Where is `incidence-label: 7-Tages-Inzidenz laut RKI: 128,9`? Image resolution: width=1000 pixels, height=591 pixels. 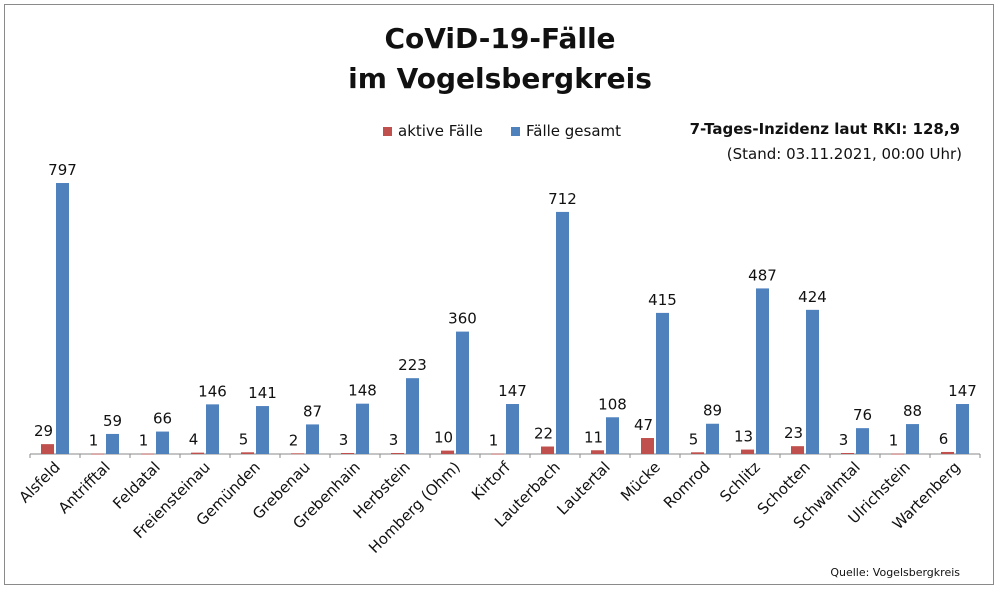 incidence-label: 7-Tages-Inzidenz laut RKI: 128,9 is located at coordinates (824, 129).